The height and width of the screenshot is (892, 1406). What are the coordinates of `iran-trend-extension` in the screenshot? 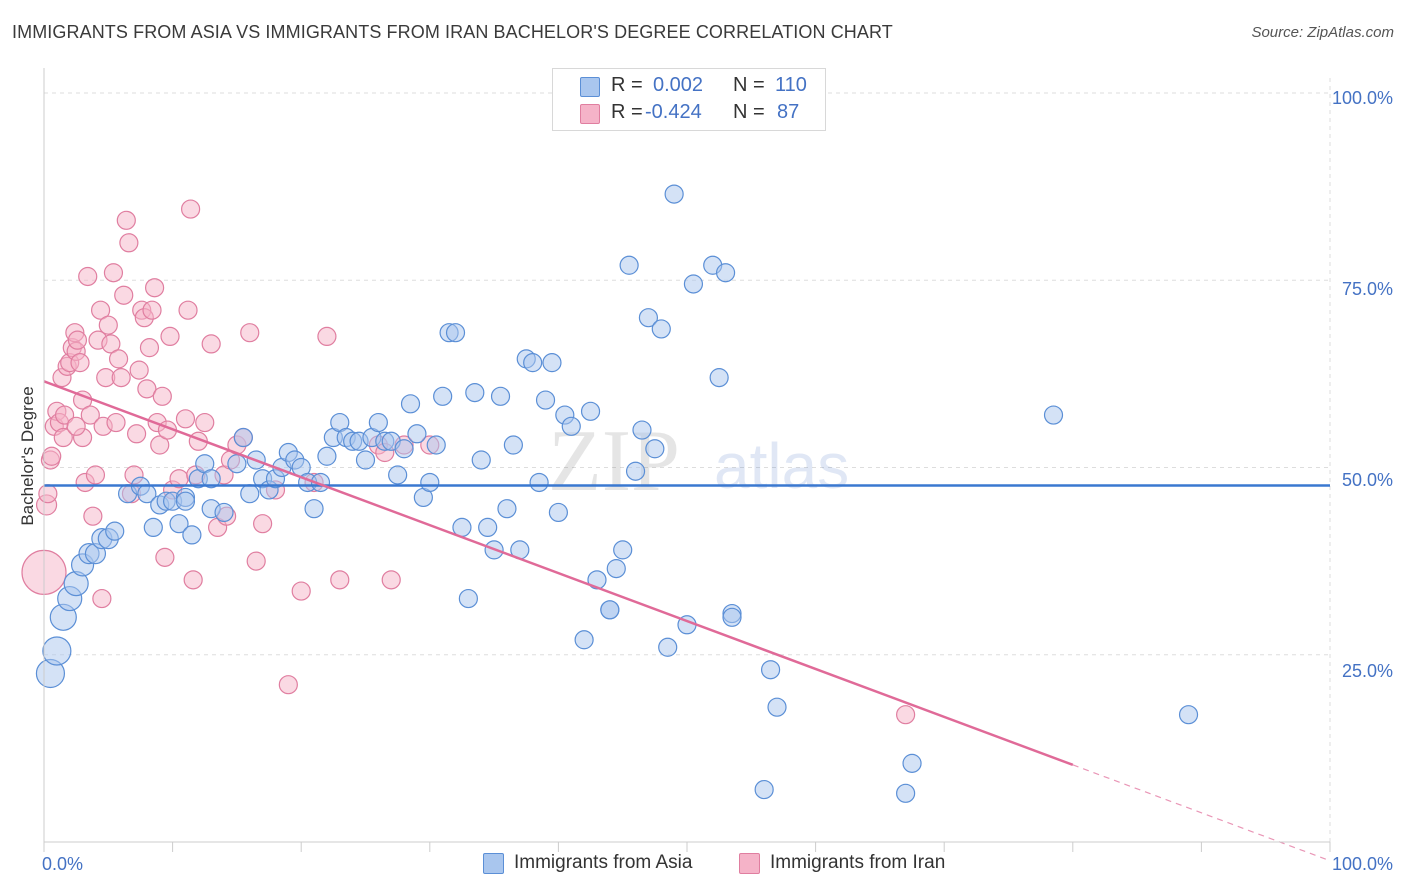 It's located at (1201, 813).